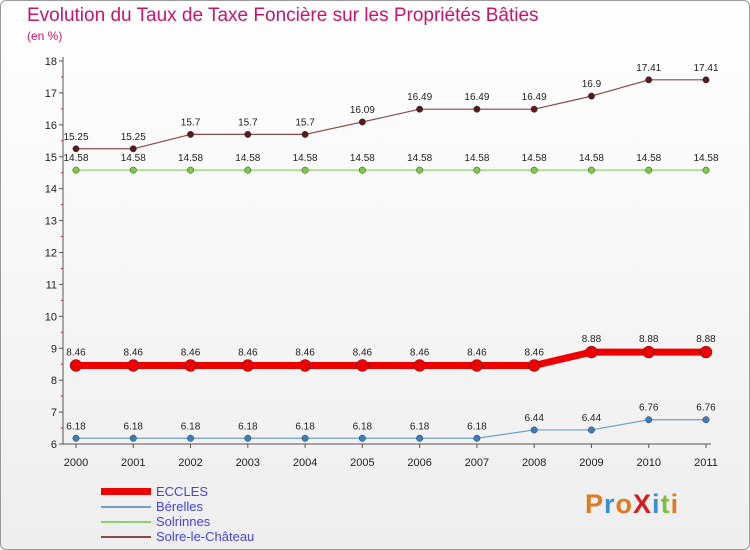 The height and width of the screenshot is (550, 750). I want to click on x-tick-label: 2010, so click(648, 463).